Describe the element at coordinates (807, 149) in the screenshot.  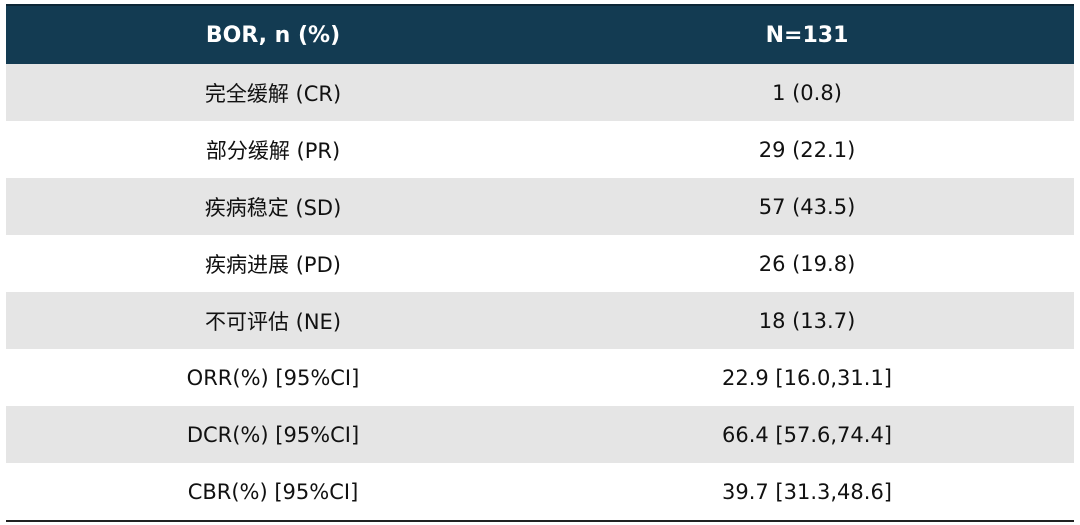
I see `table-cell: 29 (22.1)` at that location.